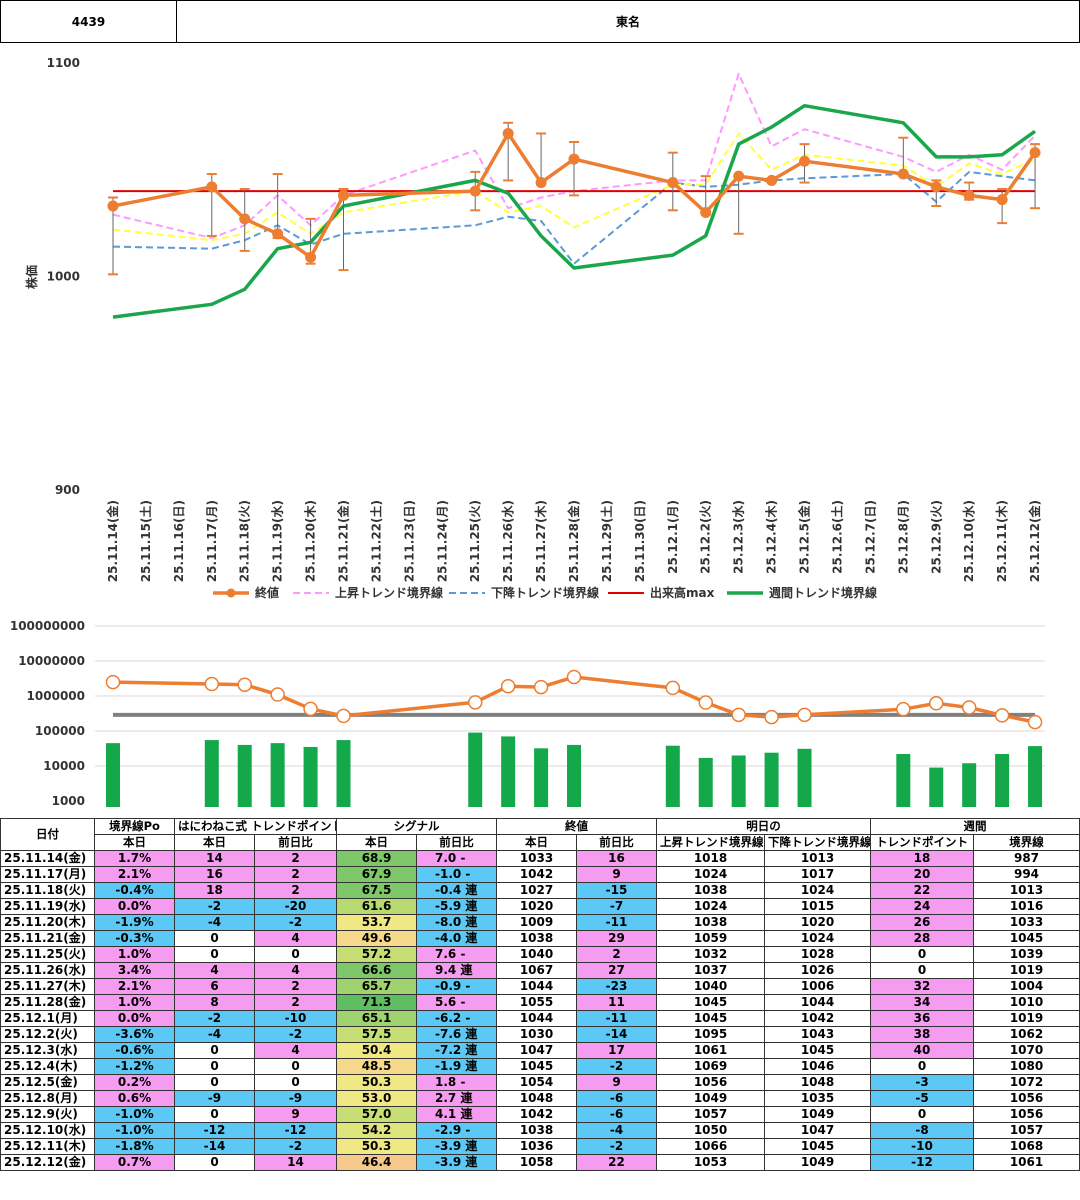 The width and height of the screenshot is (1080, 1200). What do you see at coordinates (818, 1098) in the screenshot?
I see `cell-down: 1035` at bounding box center [818, 1098].